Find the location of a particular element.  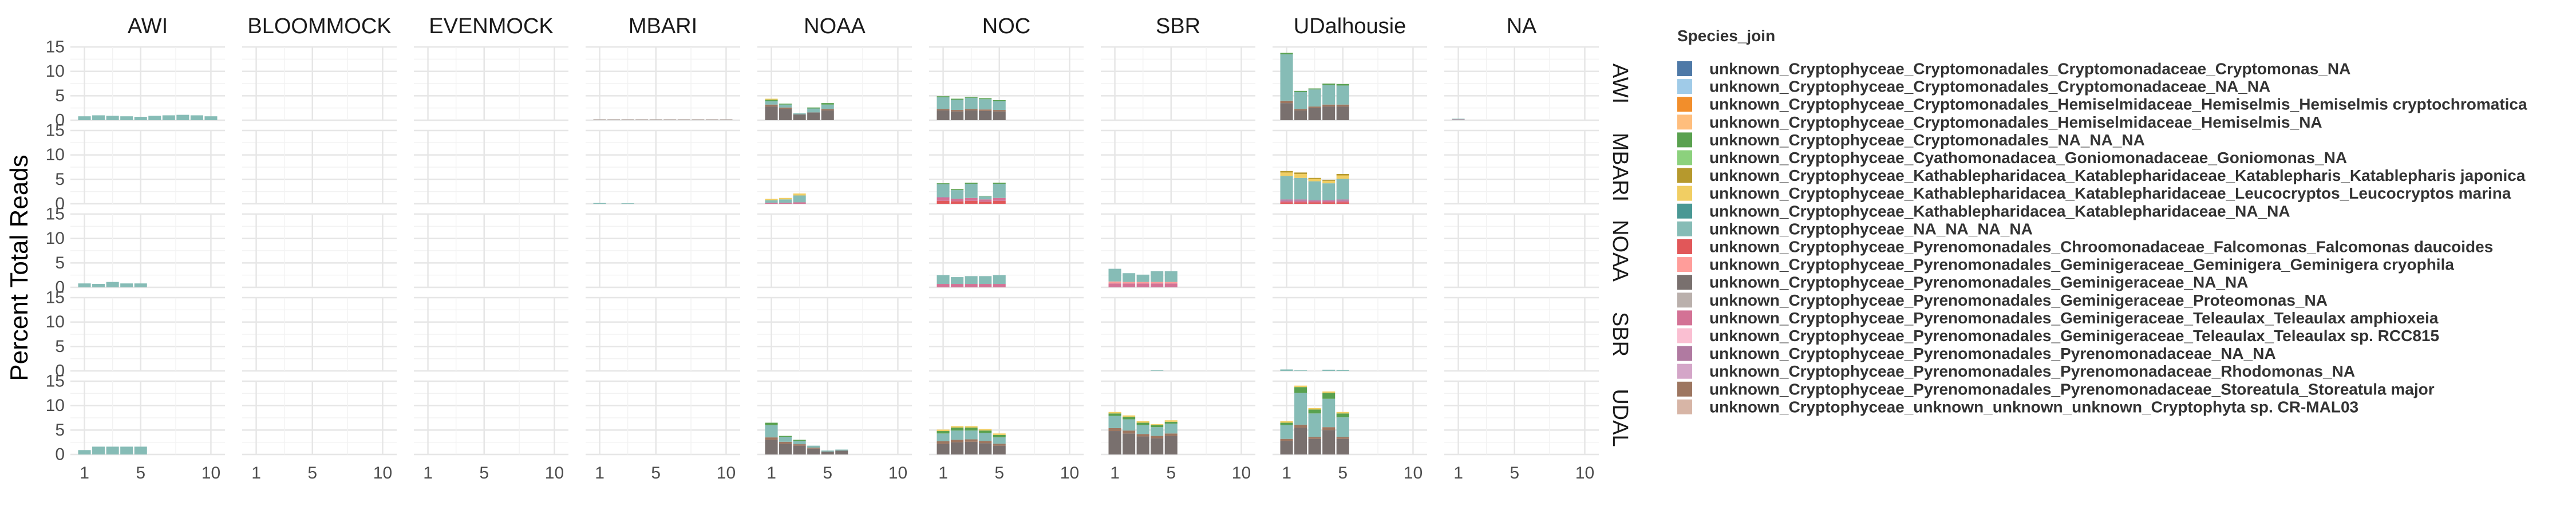

panel-mbari-noaa is located at coordinates (834, 167).